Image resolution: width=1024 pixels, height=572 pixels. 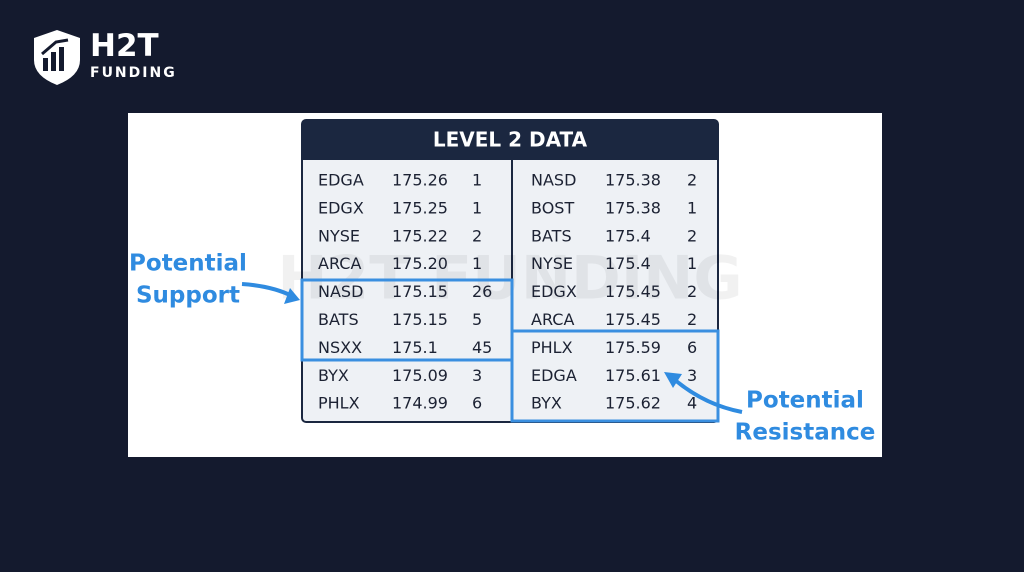 I want to click on price-cell: 175.61, so click(x=633, y=375).